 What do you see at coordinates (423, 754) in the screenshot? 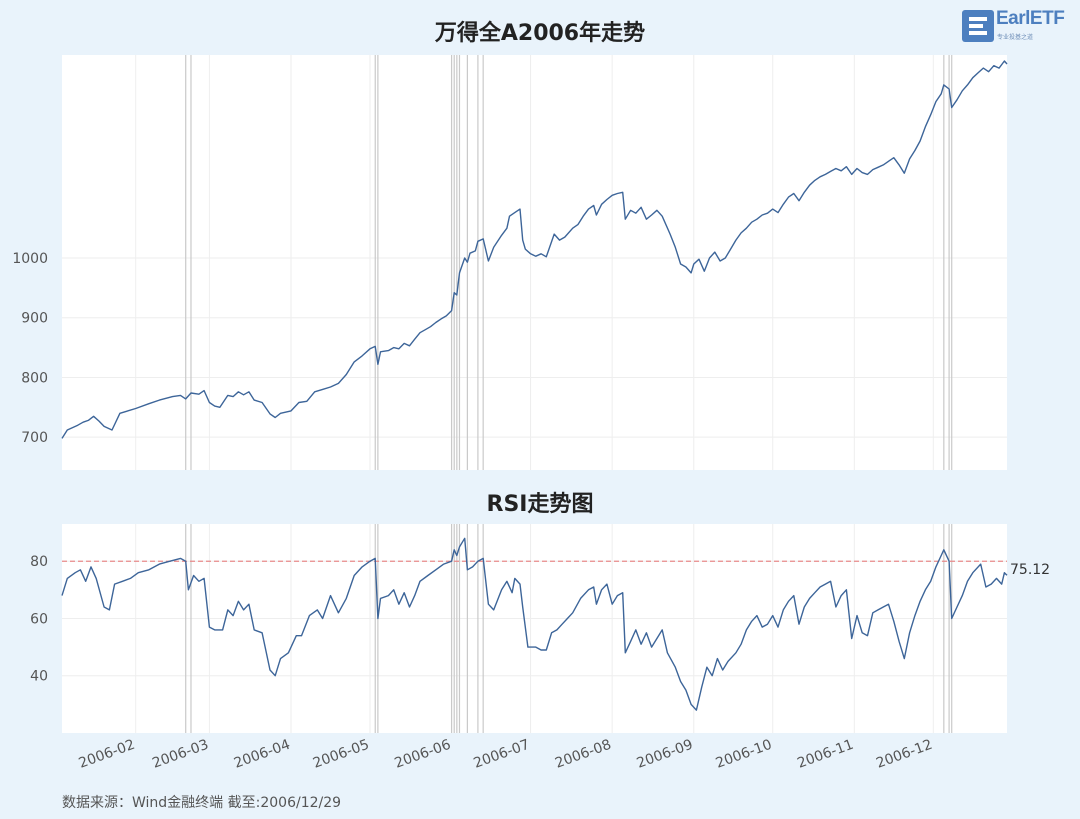
I see `x-tick-label: 2006-06` at bounding box center [423, 754].